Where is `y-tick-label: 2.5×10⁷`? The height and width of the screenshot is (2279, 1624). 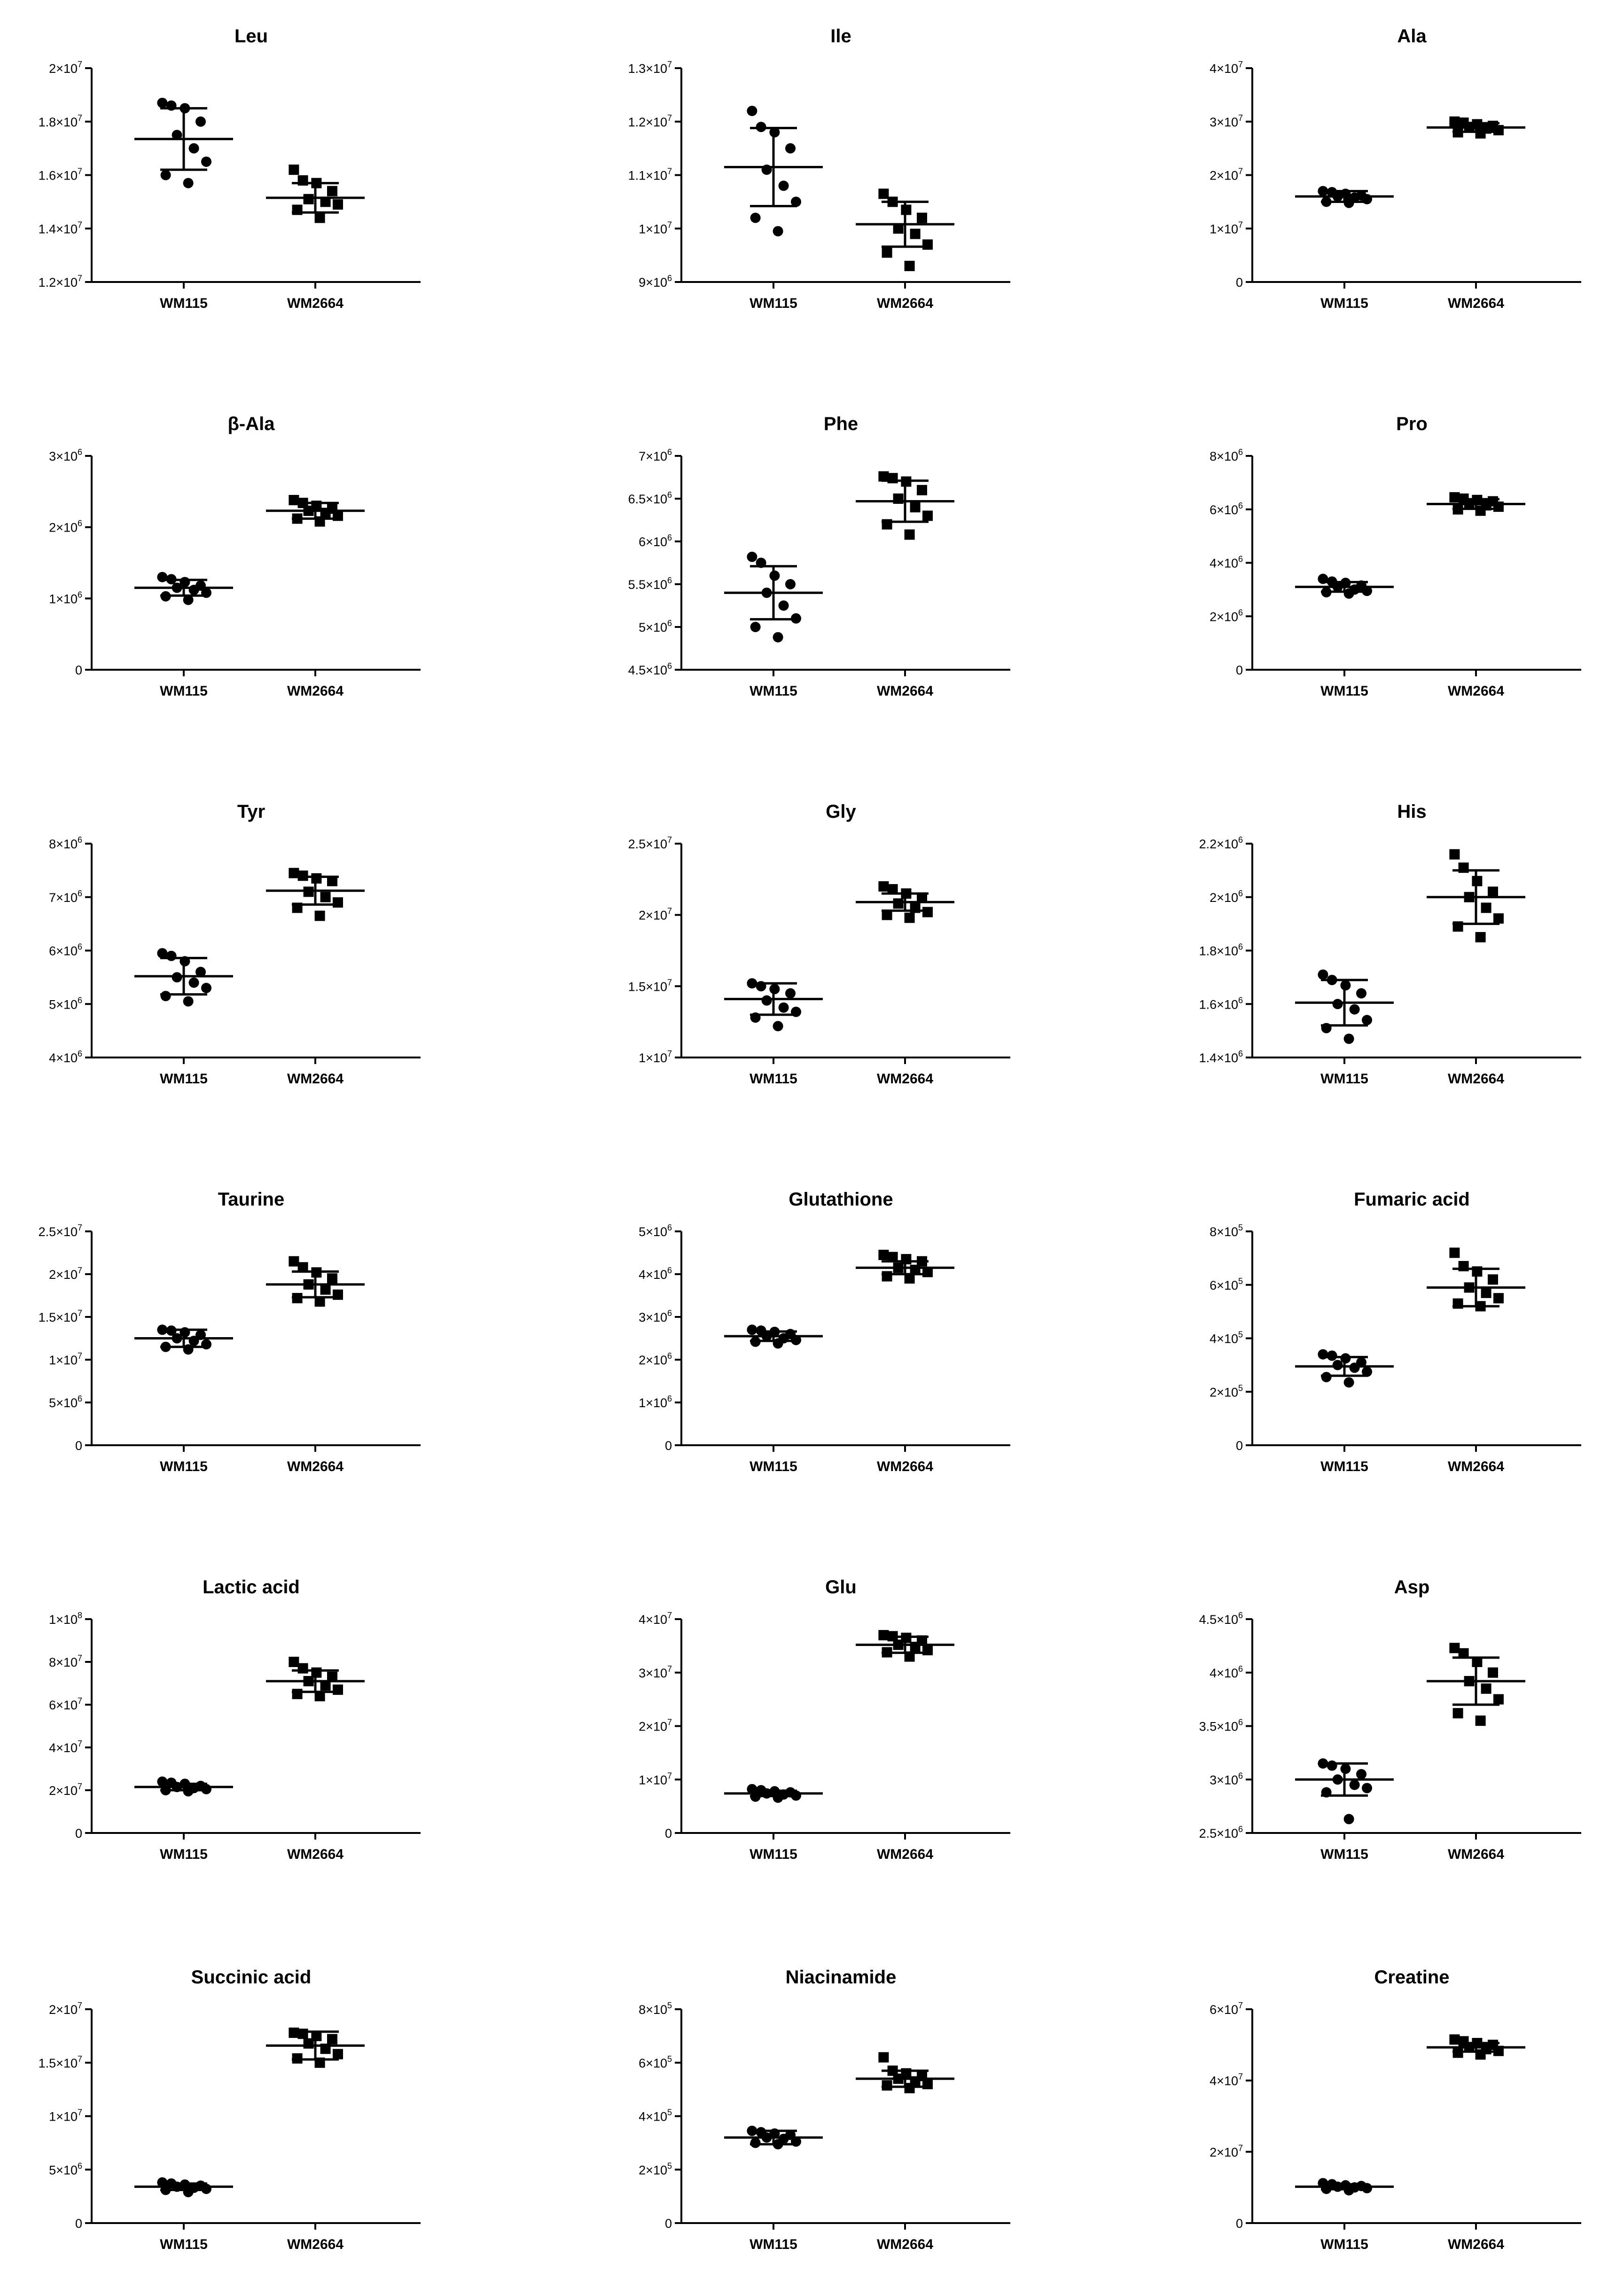
y-tick-label: 2.5×10⁷ is located at coordinates (61, 1231).